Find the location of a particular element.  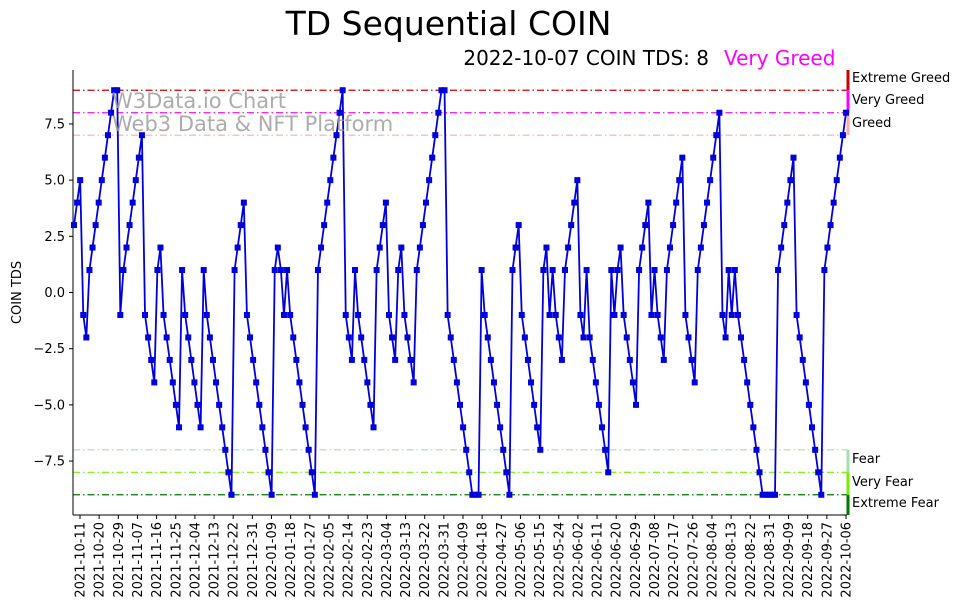

x-tick-label: 2022-01-18 is located at coordinates (291, 560).